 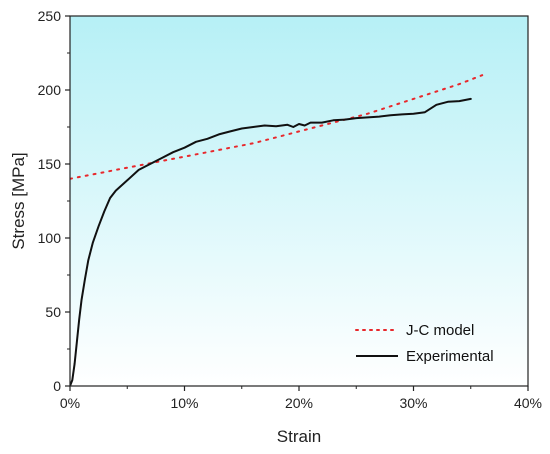 What do you see at coordinates (184, 403) in the screenshot?
I see `x-tick-label: 10%` at bounding box center [184, 403].